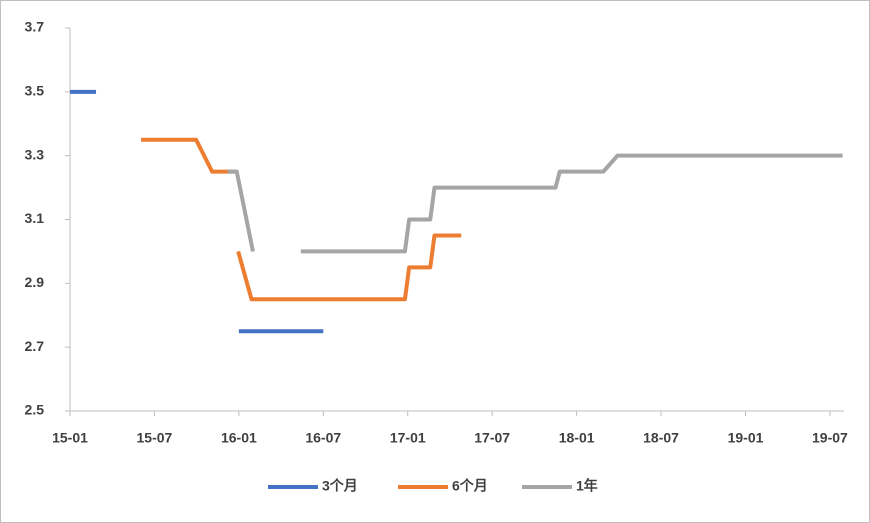  What do you see at coordinates (155, 438) in the screenshot?
I see `x-tick-label: 15-07` at bounding box center [155, 438].